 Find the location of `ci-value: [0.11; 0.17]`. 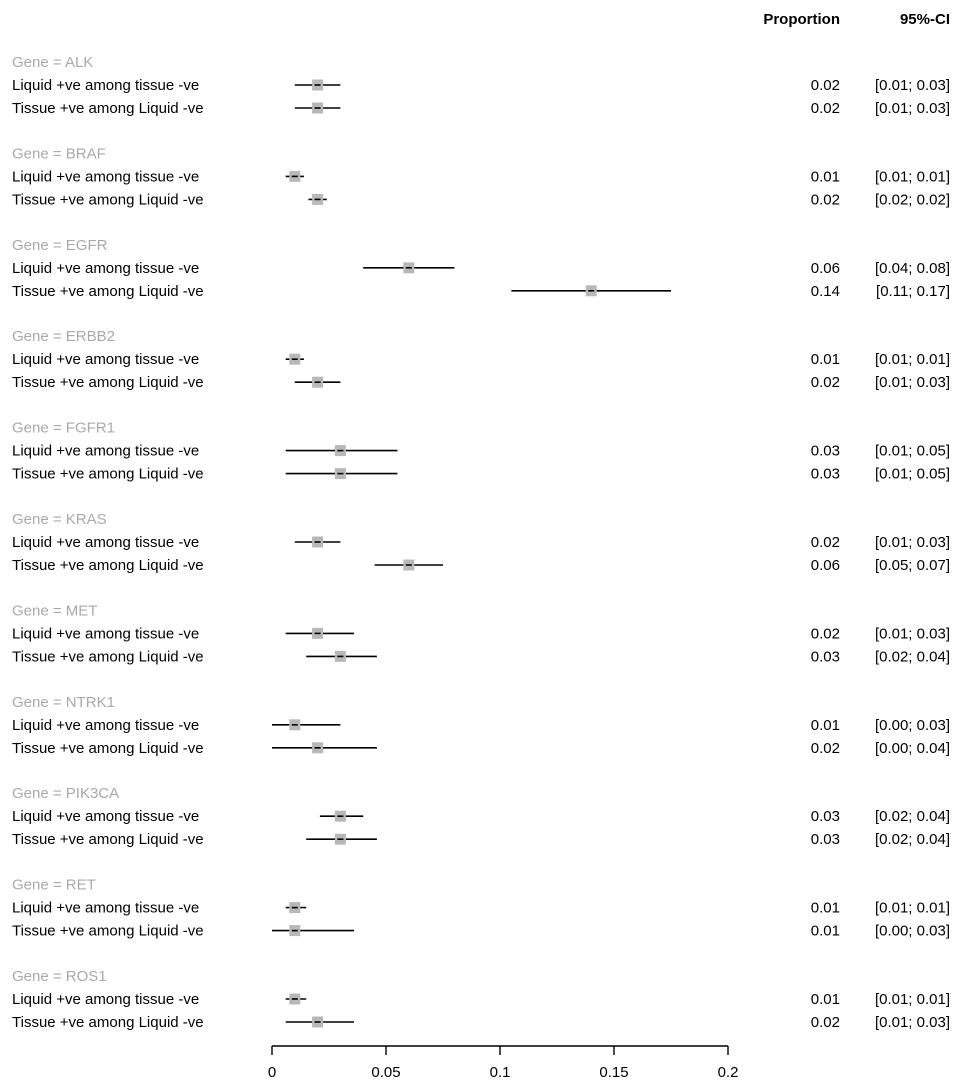

ci-value: [0.11; 0.17] is located at coordinates (913, 291).